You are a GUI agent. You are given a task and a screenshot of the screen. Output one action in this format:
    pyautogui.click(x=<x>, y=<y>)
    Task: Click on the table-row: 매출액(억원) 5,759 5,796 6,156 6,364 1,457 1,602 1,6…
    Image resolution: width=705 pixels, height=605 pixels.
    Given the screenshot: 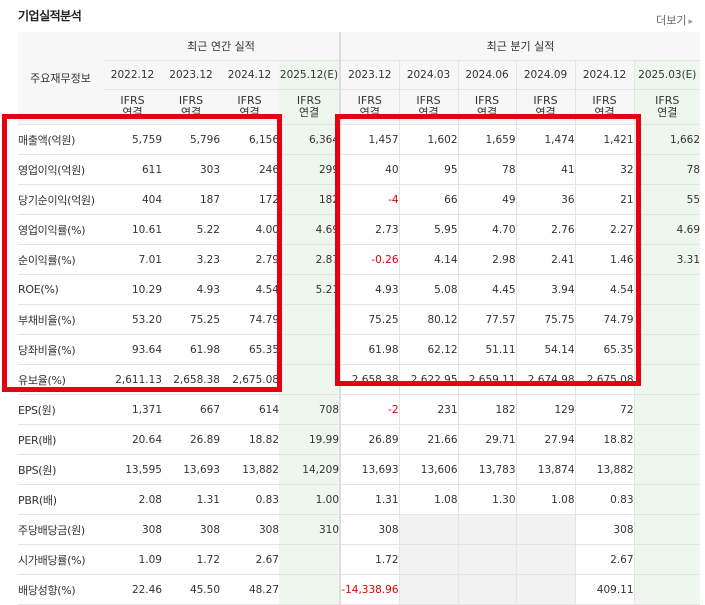 What is the action you would take?
    pyautogui.click(x=359, y=139)
    